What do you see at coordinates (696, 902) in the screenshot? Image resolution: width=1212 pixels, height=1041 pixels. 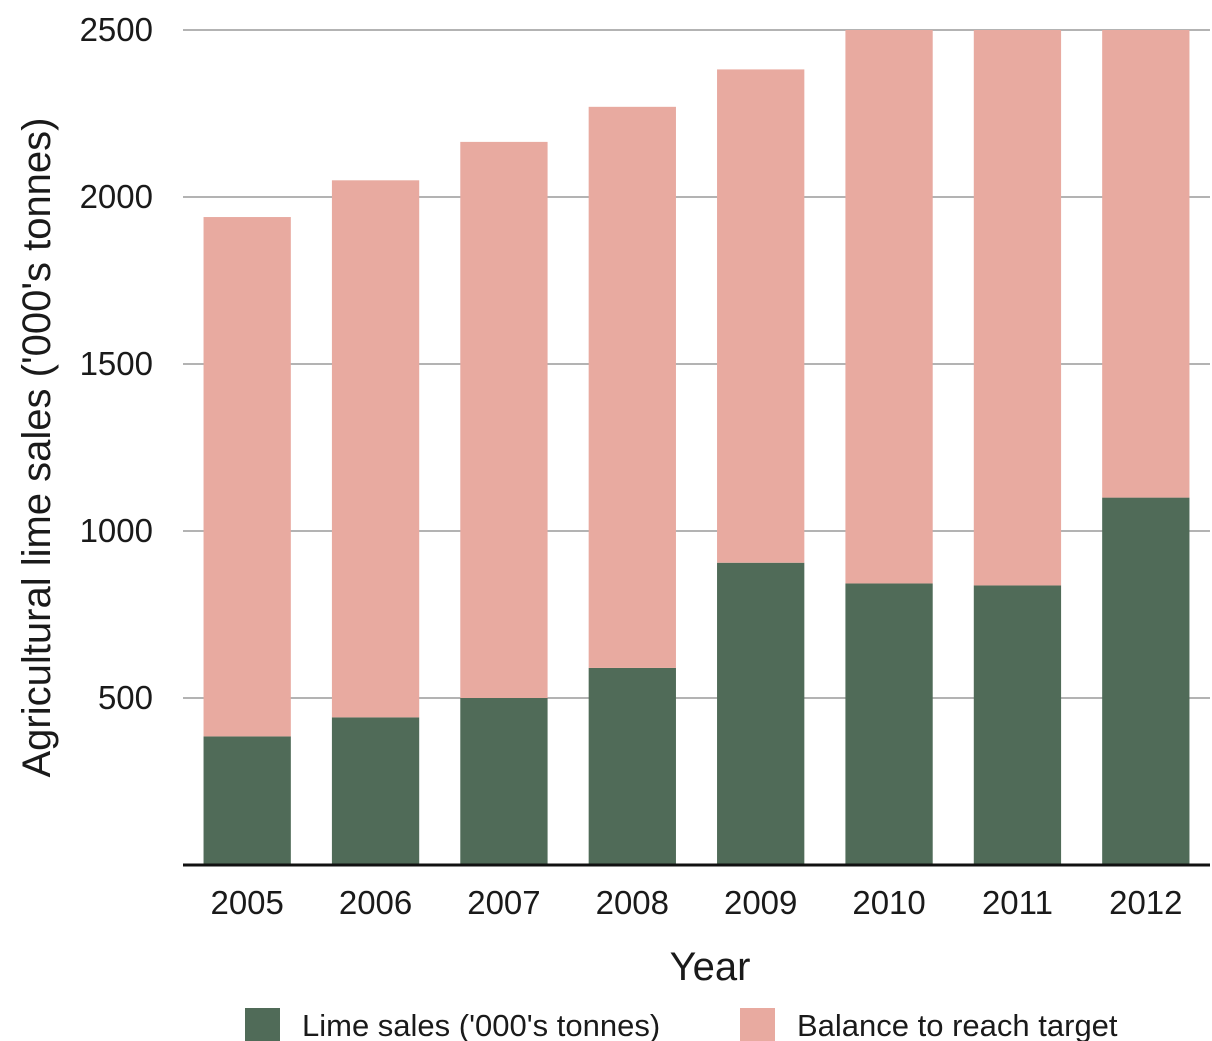 I see `x-tick-labels: 2005 2006 2007 2008 2009 2010 2011 2012` at bounding box center [696, 902].